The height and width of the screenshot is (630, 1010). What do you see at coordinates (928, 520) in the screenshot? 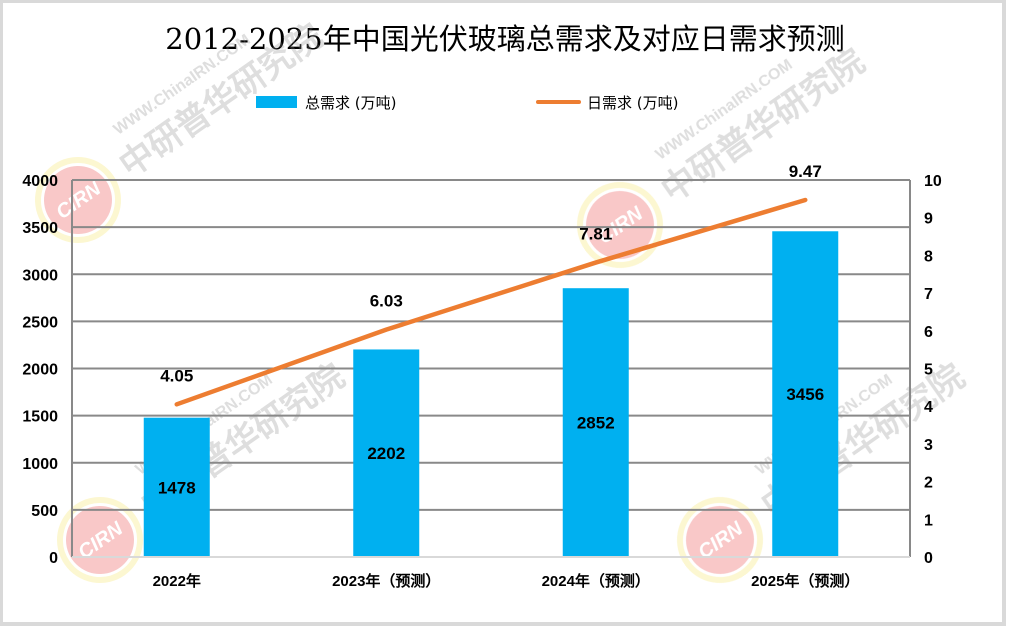
I see `y2-tick-label: 1` at bounding box center [928, 520].